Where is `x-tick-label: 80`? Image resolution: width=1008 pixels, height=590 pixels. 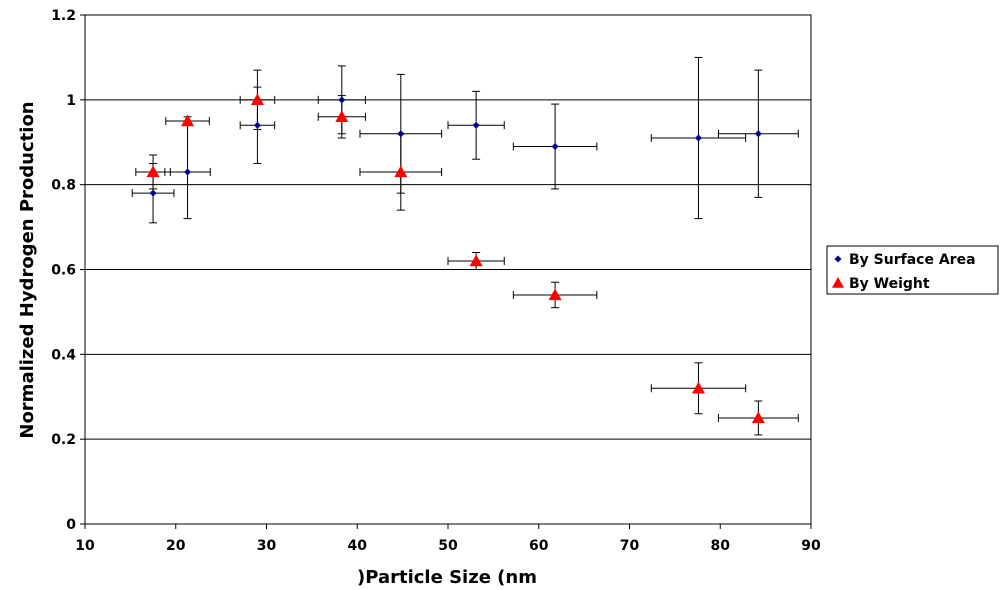 x-tick-label: 80 is located at coordinates (721, 546).